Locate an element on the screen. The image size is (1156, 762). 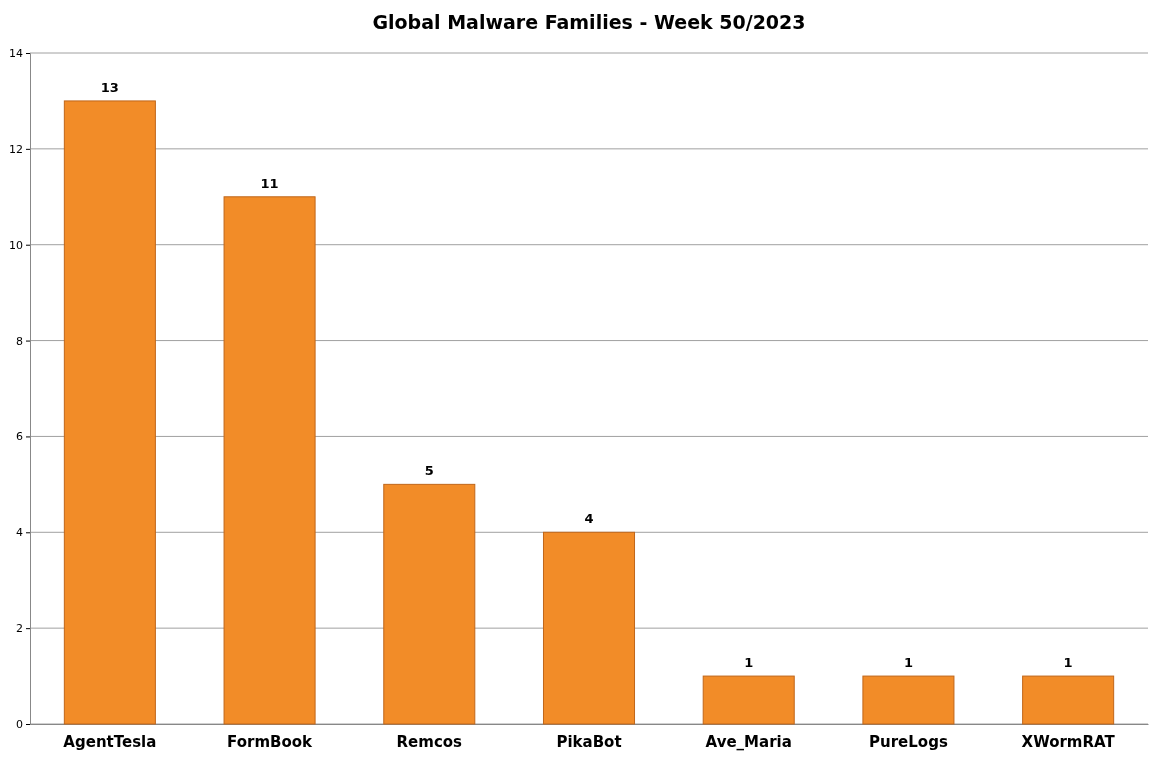
y-tick-label: 12 is located at coordinates (16, 149).